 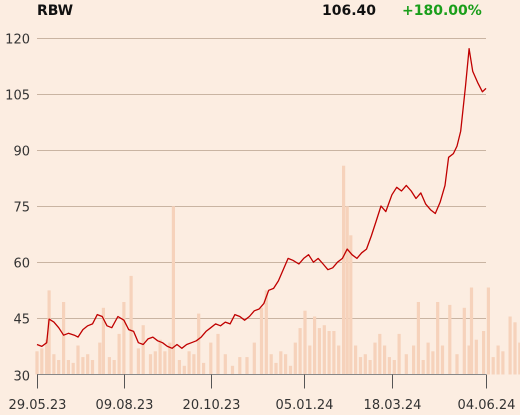 What do you see at coordinates (349, 11) in the screenshot?
I see `last-price: 106.40` at bounding box center [349, 11].